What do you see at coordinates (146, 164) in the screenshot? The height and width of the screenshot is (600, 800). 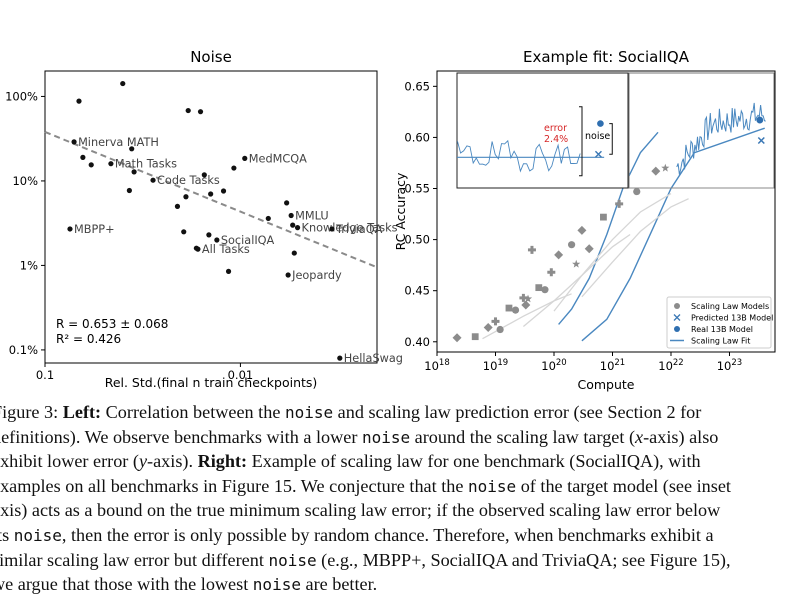 I see `point-label: Math Tasks` at bounding box center [146, 164].